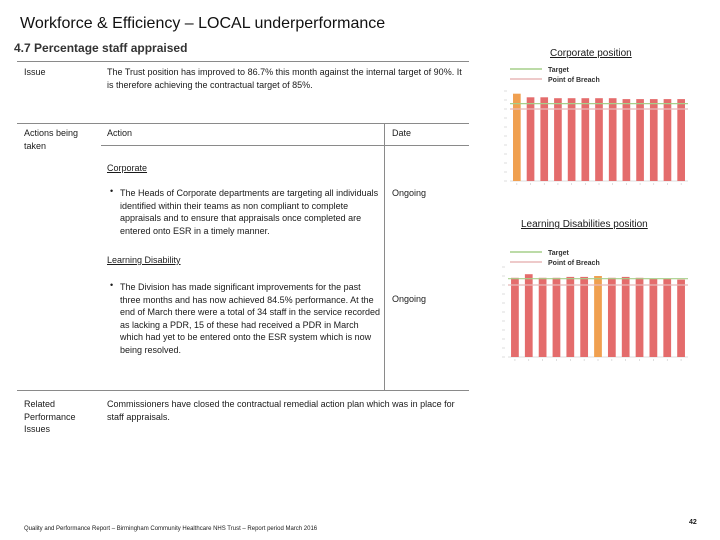 This screenshot has height=540, width=720. What do you see at coordinates (591, 53) in the screenshot?
I see `corporate-position-title: Corporate position` at bounding box center [591, 53].